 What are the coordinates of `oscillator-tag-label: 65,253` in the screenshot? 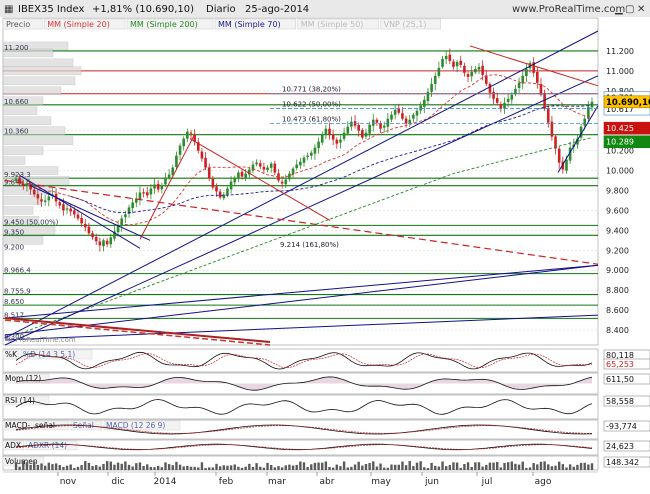 It's located at (620, 364).